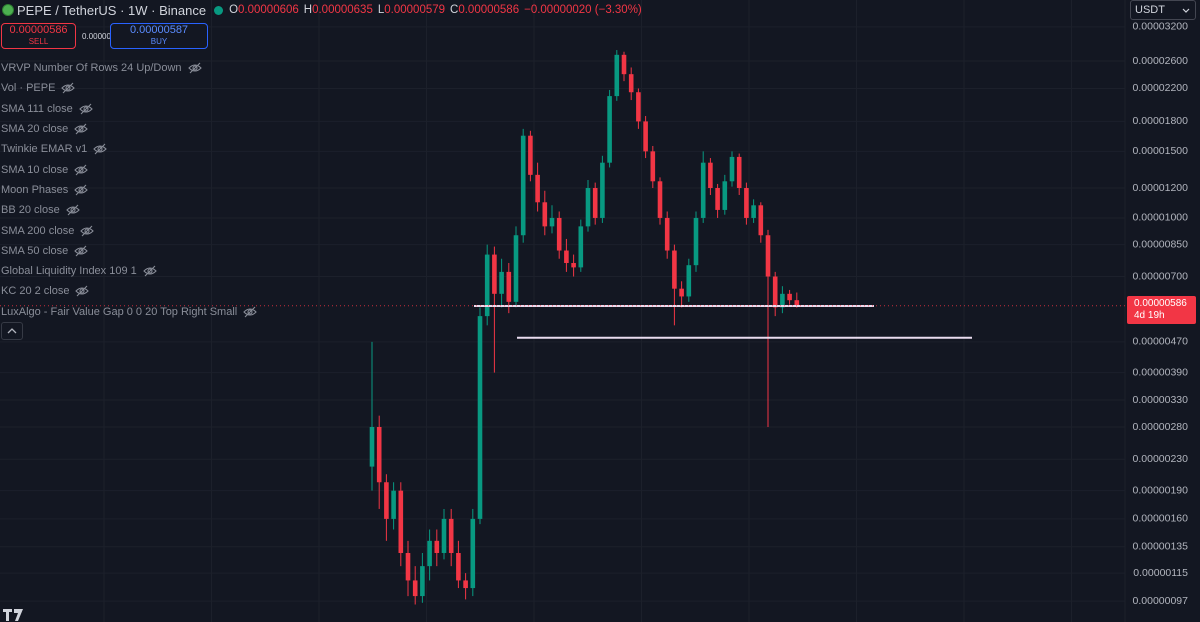  What do you see at coordinates (69, 271) in the screenshot?
I see `indicator-name: Global Liquidity Index 109 1` at bounding box center [69, 271].